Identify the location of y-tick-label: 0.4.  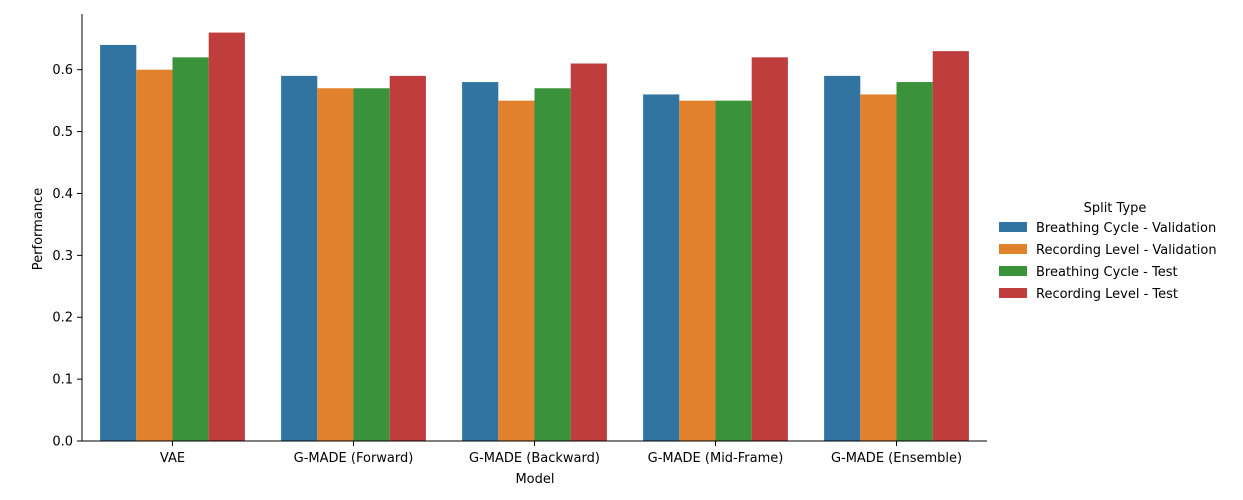
(62, 194).